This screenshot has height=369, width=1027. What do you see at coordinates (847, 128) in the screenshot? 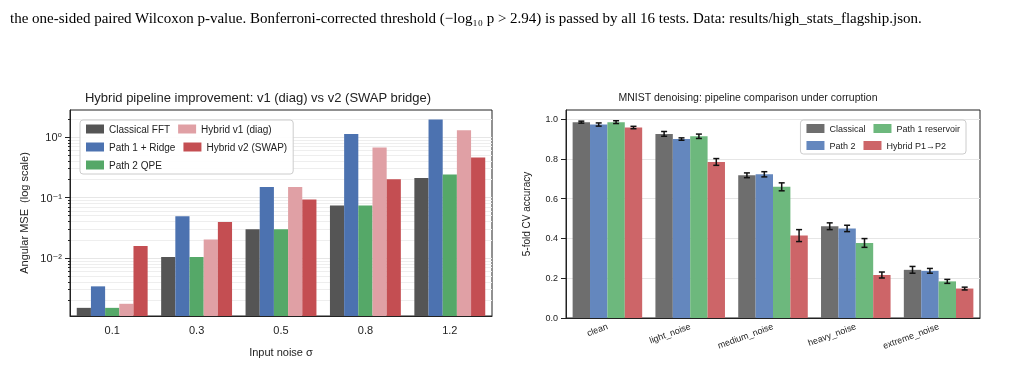
I see `legend-label: Classical` at bounding box center [847, 128].